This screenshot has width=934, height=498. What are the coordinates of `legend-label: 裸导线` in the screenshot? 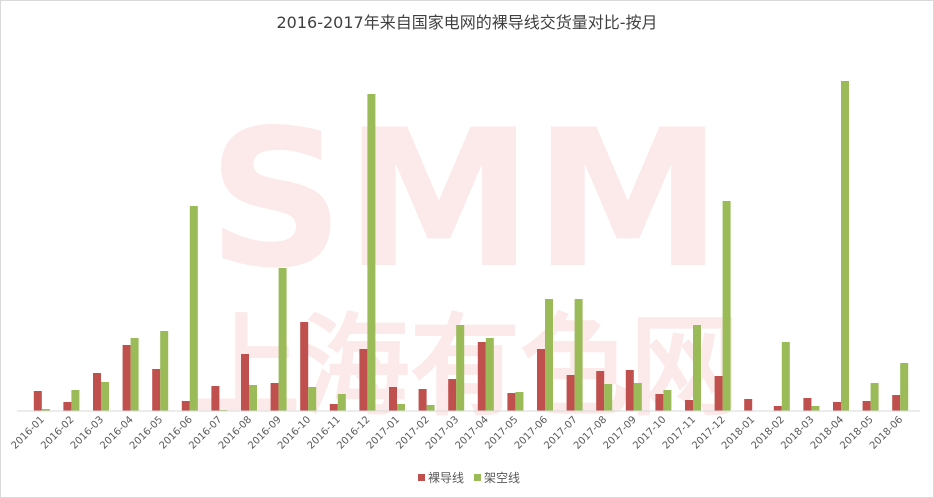 It's located at (446, 477).